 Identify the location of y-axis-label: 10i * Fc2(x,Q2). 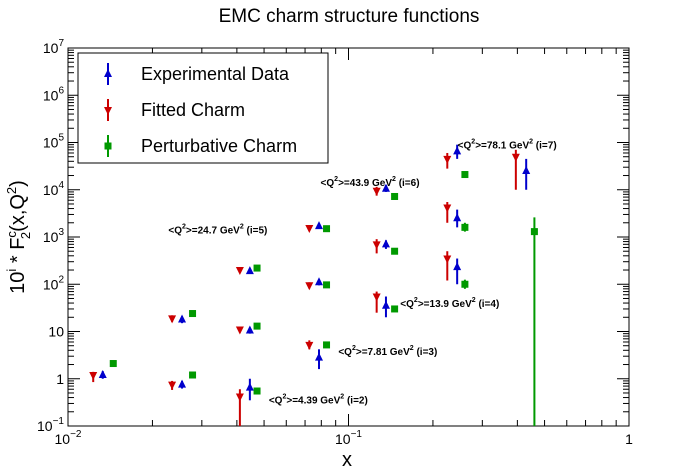
(18, 237).